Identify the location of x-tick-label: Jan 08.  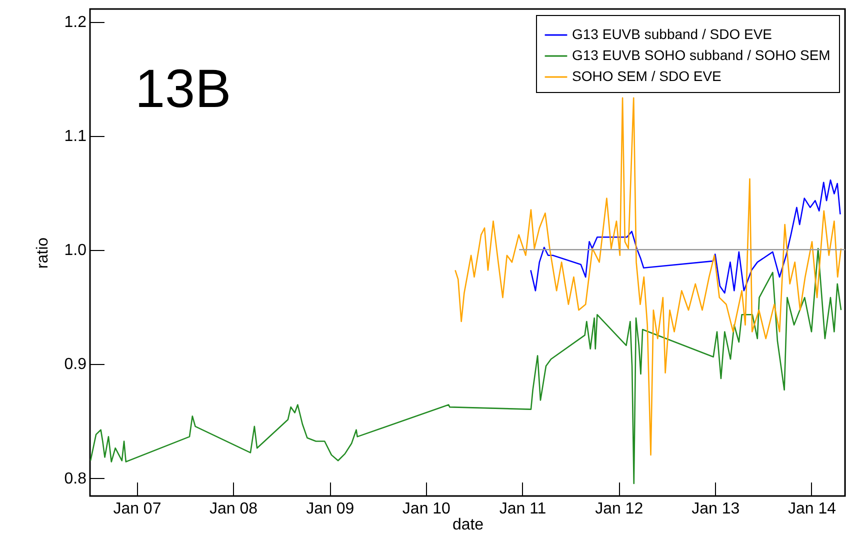
(234, 509).